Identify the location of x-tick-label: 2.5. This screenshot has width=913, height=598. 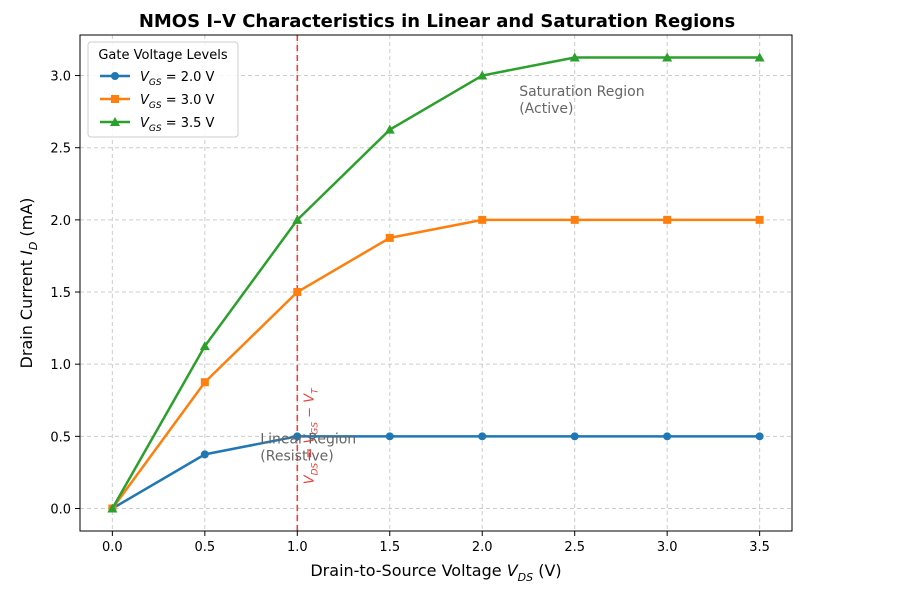
(574, 547).